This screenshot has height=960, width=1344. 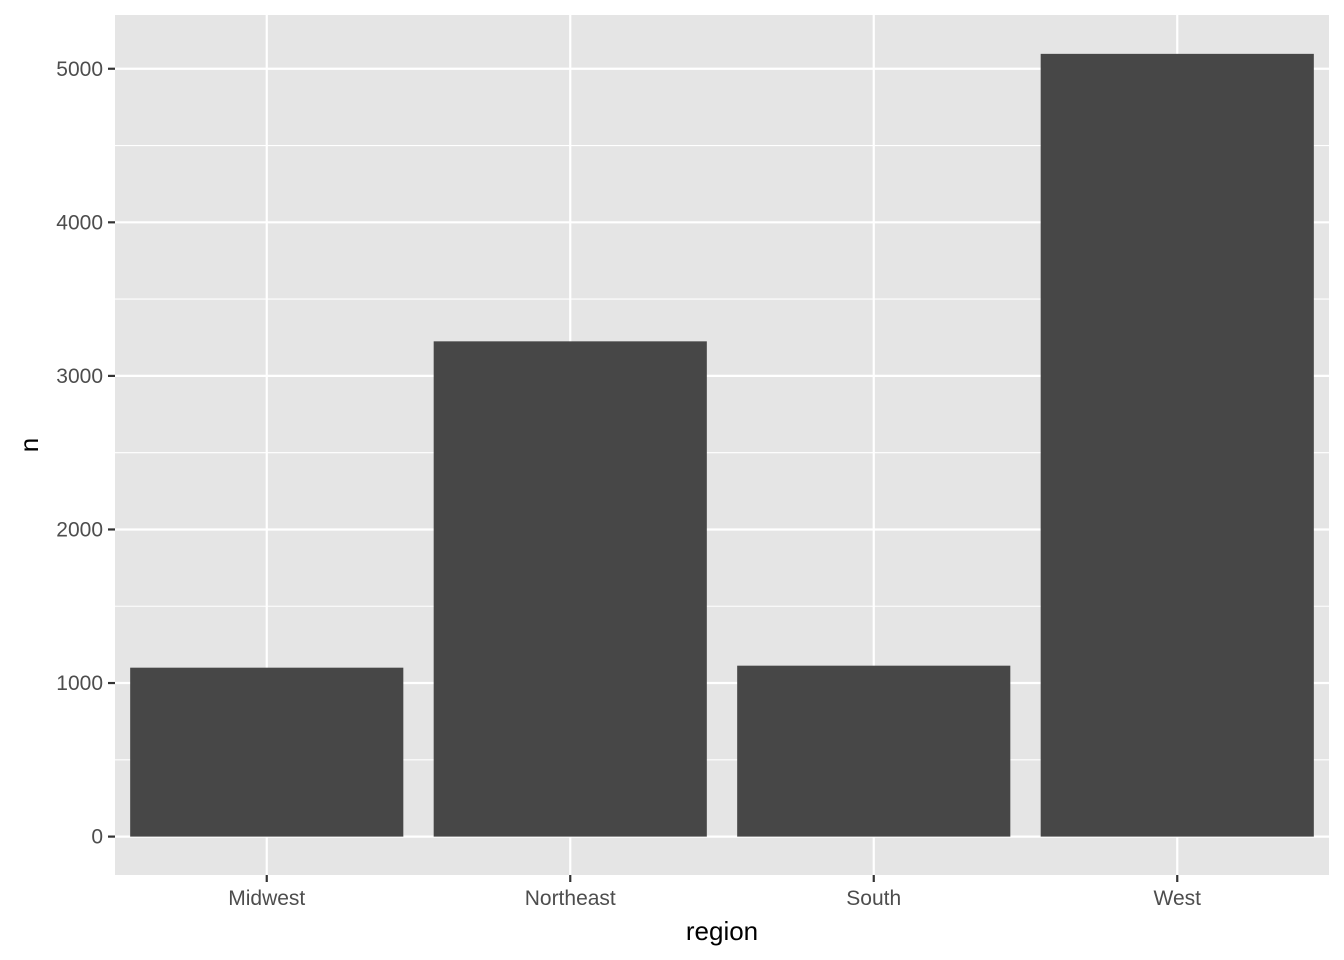 I want to click on bar-south, so click(x=874, y=751).